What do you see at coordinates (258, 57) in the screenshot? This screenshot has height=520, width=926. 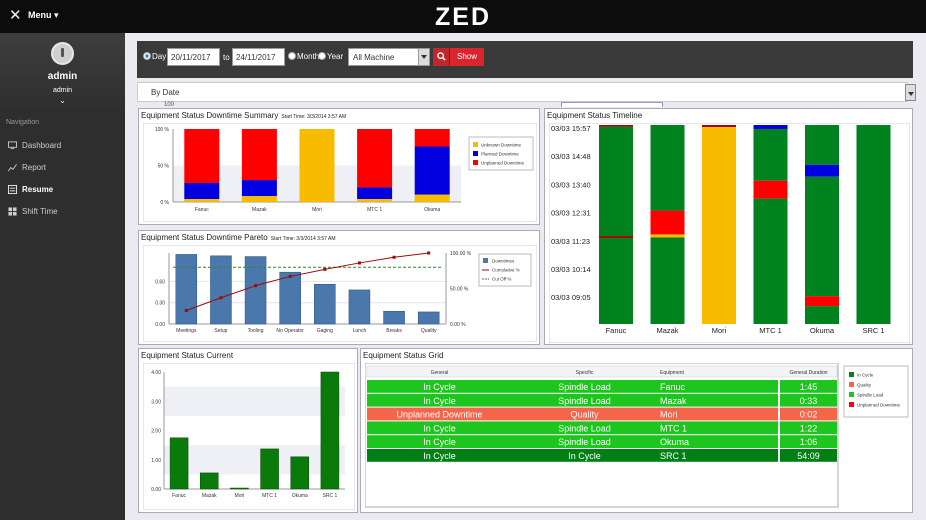 I see `to-date-input: 24/11/2017` at bounding box center [258, 57].